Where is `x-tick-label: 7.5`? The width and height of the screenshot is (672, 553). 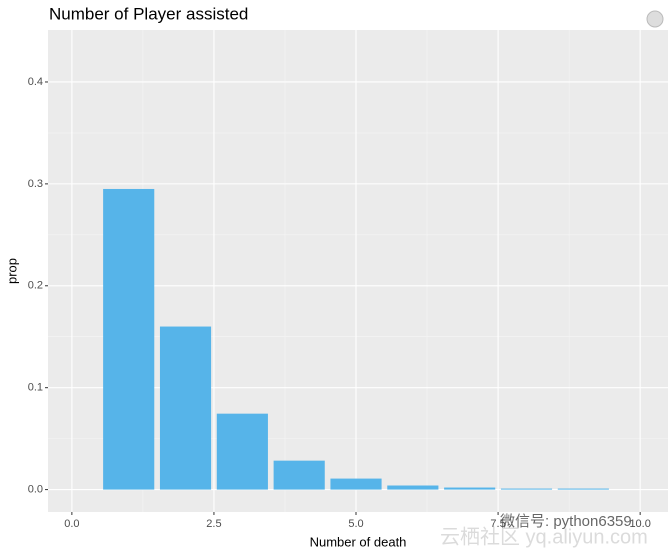 x-tick-label: 7.5 is located at coordinates (497, 524).